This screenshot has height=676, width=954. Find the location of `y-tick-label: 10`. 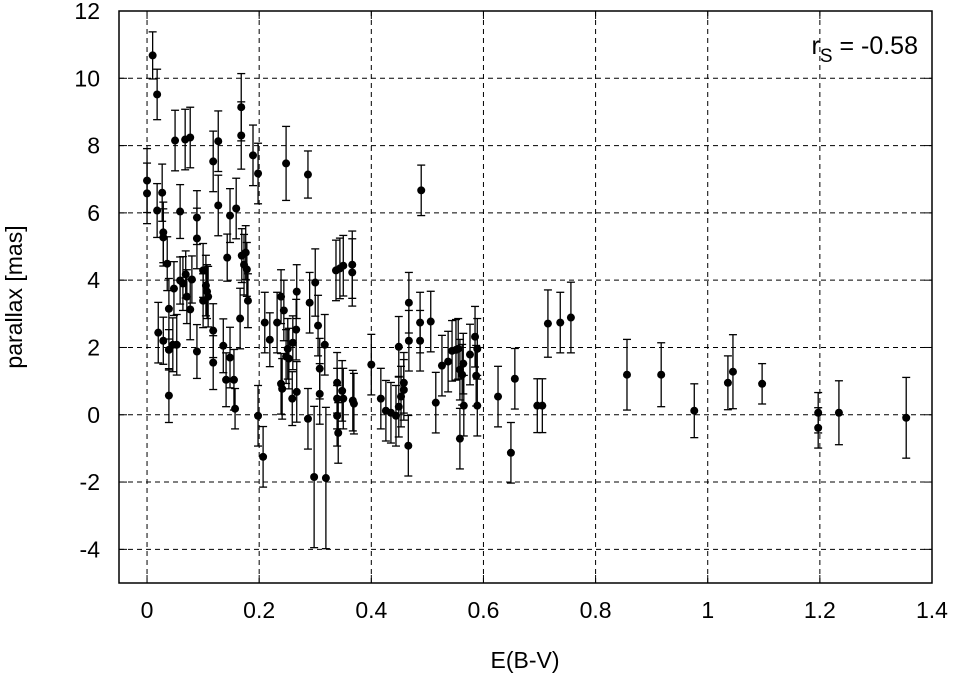

y-tick-label: 10 is located at coordinates (87, 78).